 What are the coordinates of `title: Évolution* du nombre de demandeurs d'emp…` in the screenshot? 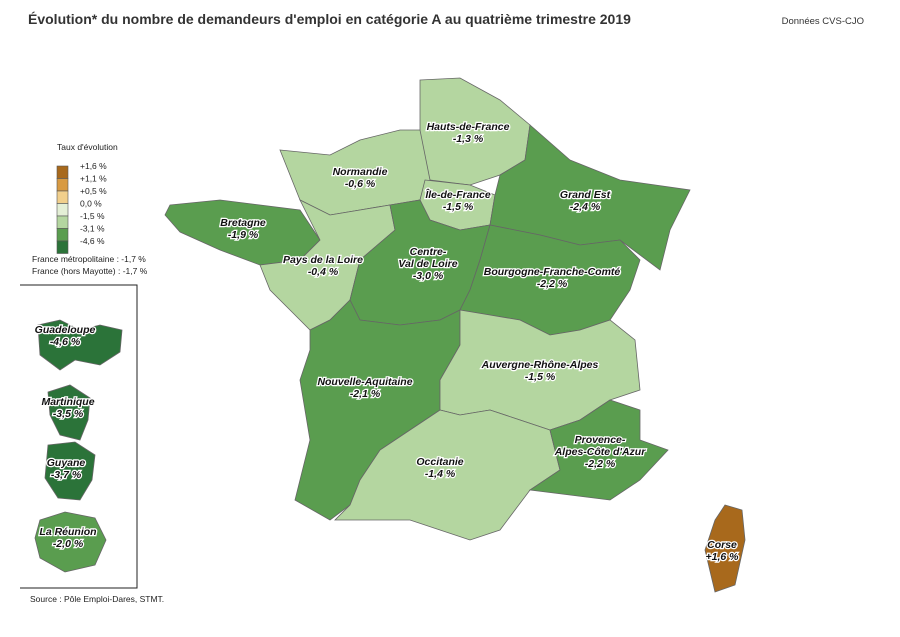 It's located at (329, 19).